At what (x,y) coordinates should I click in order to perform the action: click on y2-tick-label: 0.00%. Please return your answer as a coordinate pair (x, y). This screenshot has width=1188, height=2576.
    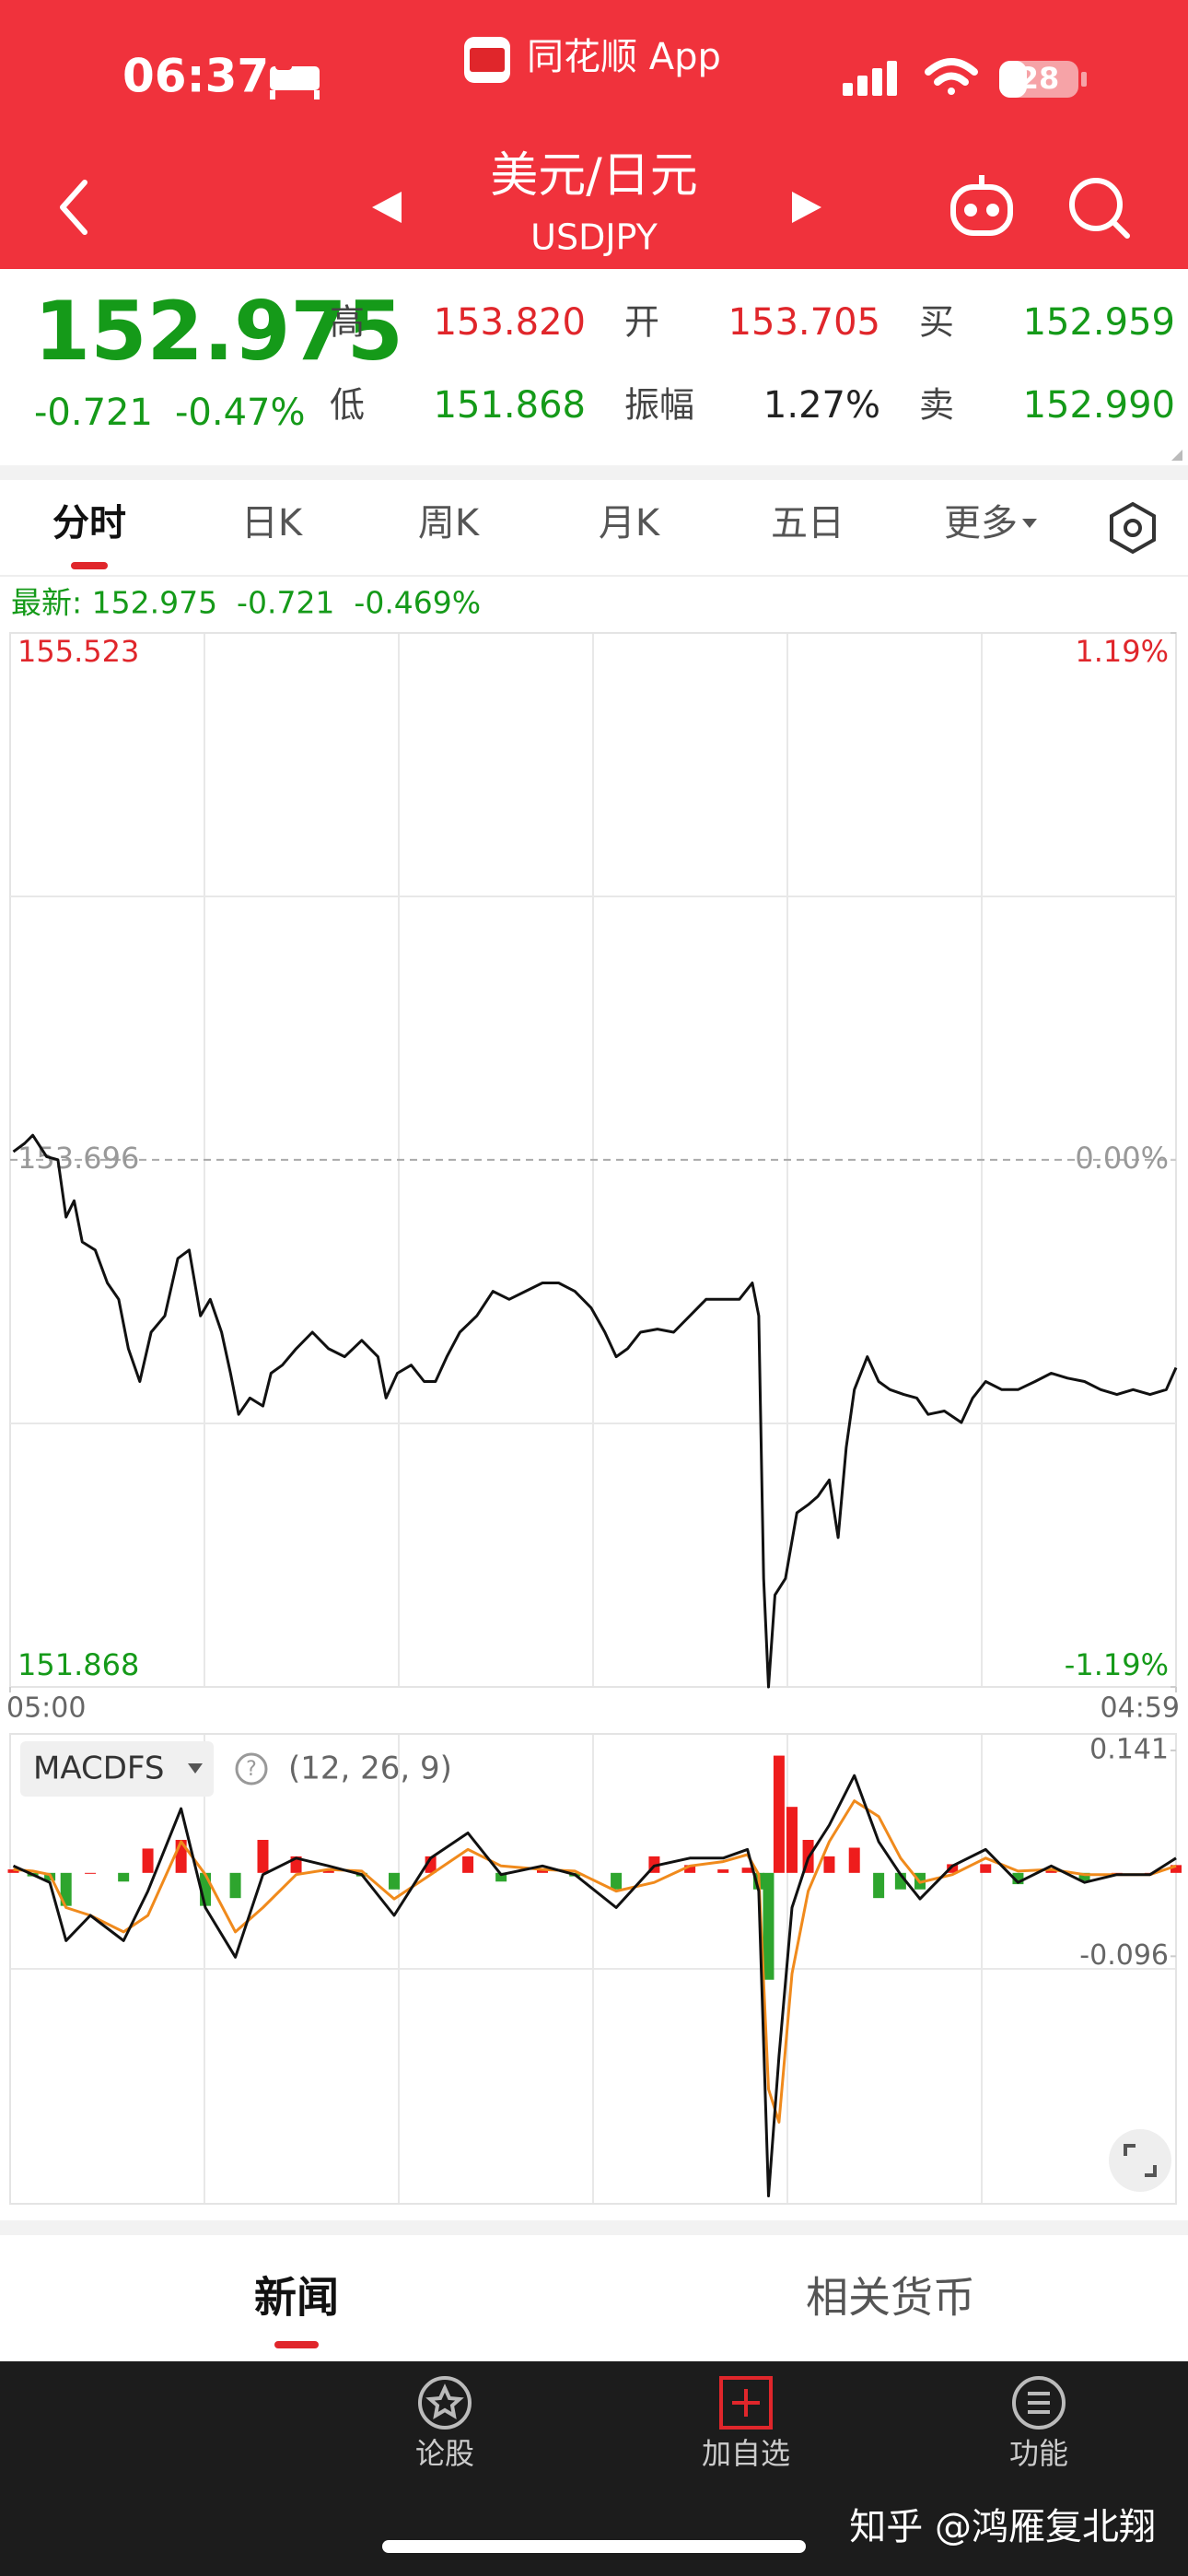
    Looking at the image, I should click on (1122, 1158).